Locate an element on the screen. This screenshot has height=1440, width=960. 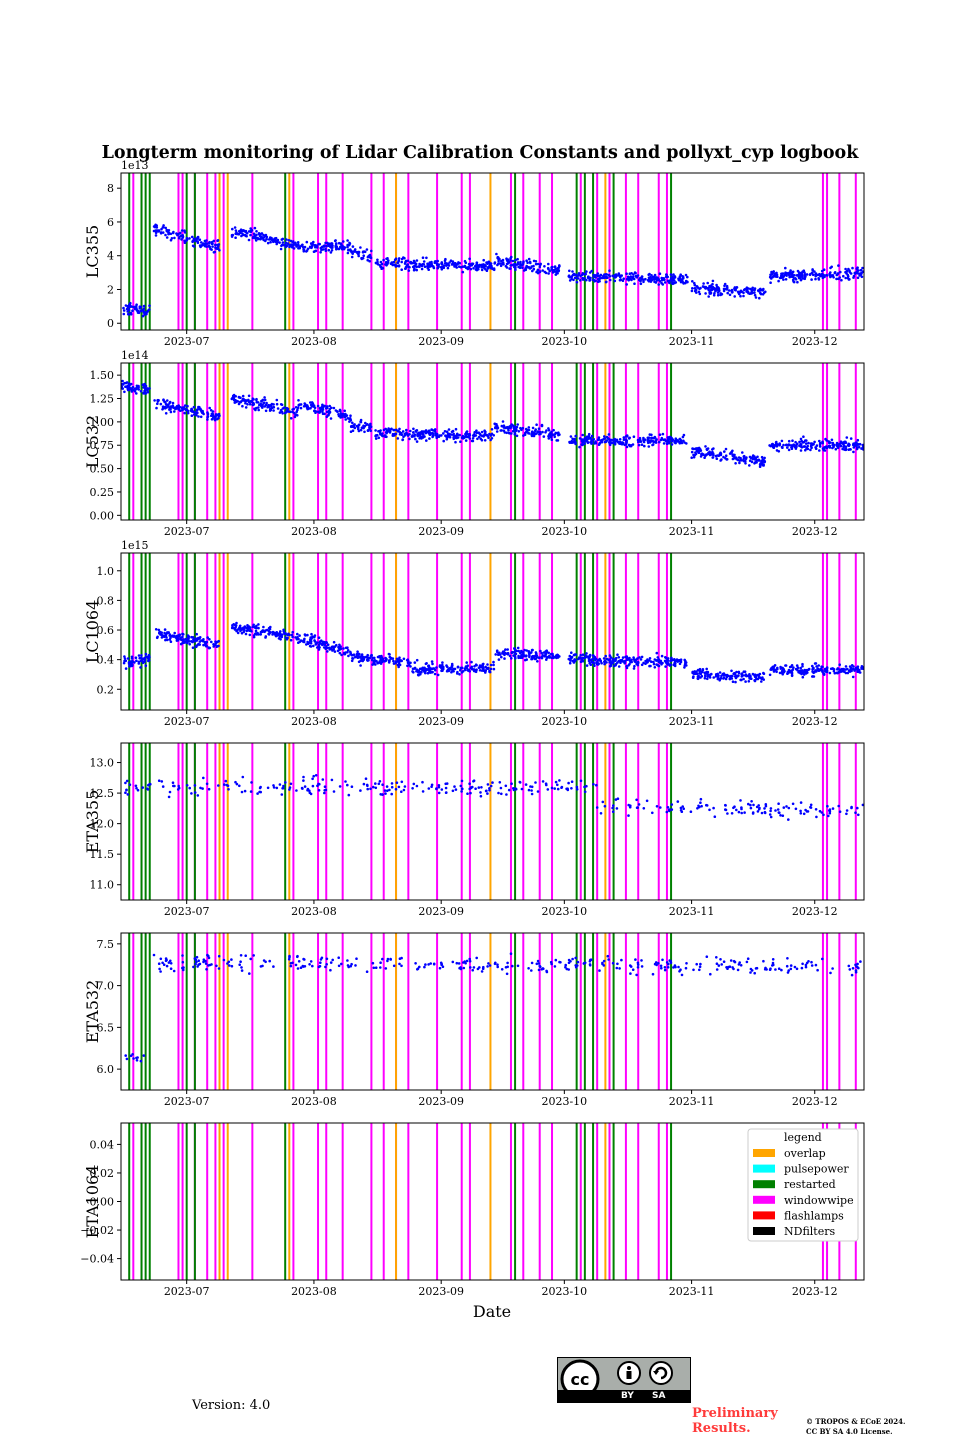
y-tick-label: 0.50 is located at coordinates (102, 469).